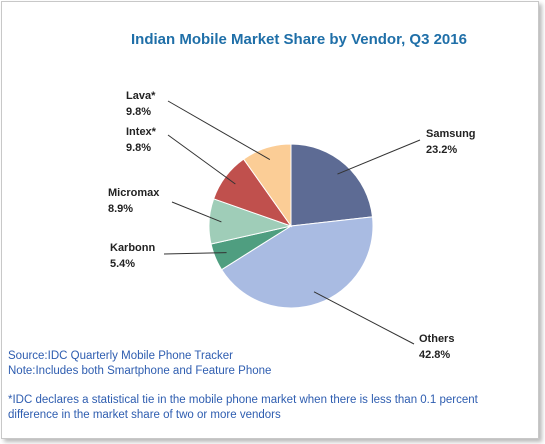  Describe the element at coordinates (141, 96) in the screenshot. I see `slice-label: Lava*` at that location.